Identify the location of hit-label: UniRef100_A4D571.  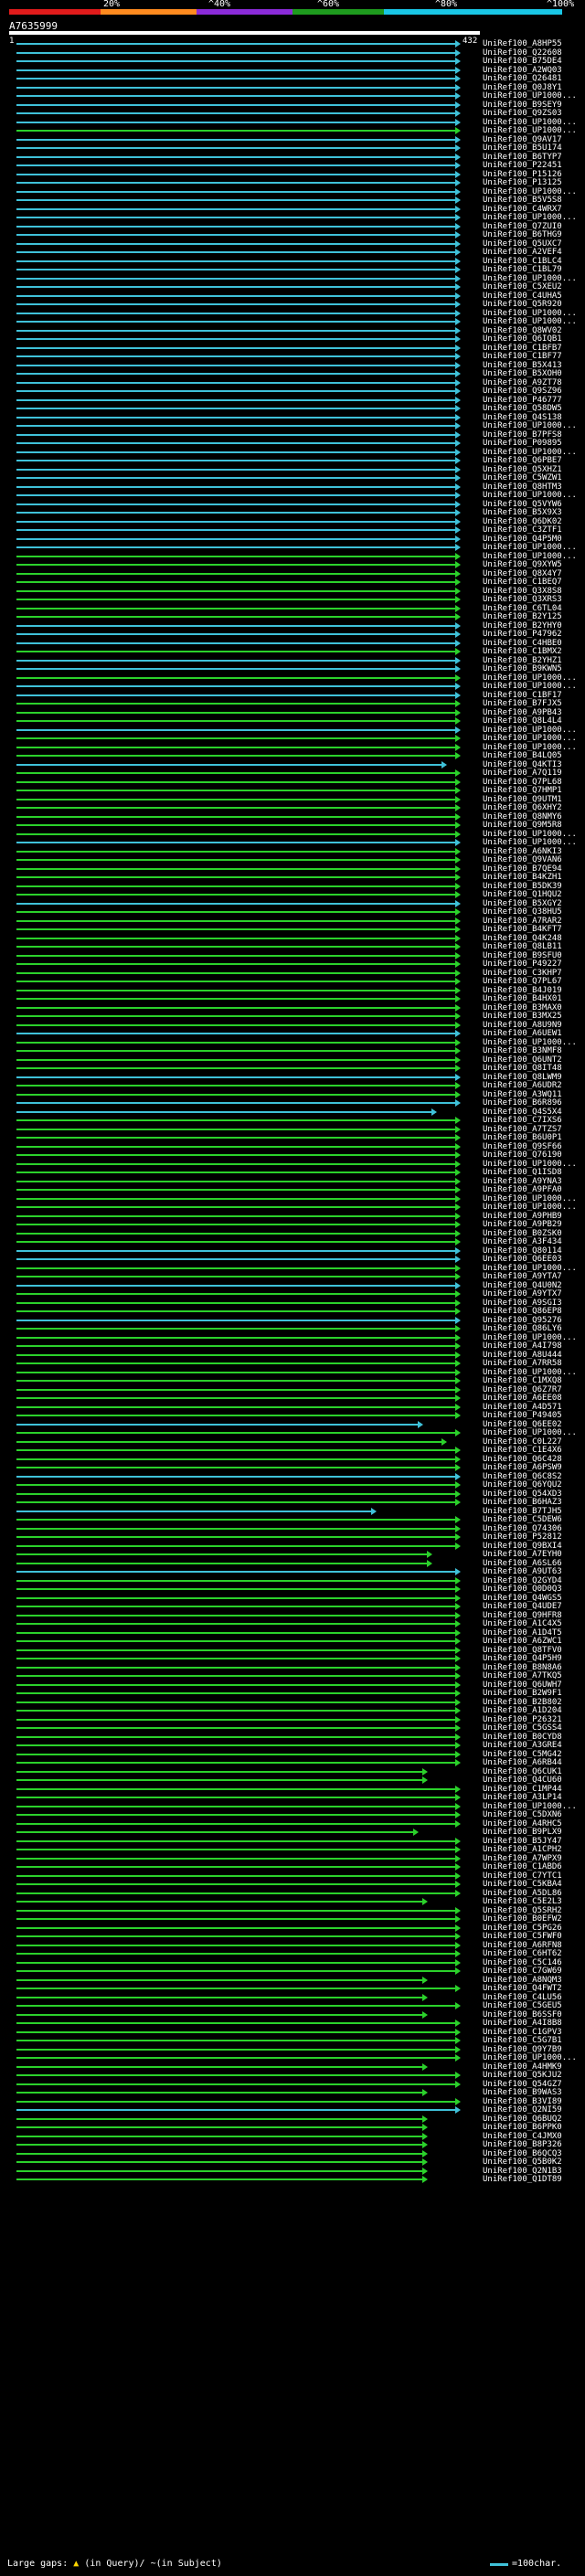
(522, 1407).